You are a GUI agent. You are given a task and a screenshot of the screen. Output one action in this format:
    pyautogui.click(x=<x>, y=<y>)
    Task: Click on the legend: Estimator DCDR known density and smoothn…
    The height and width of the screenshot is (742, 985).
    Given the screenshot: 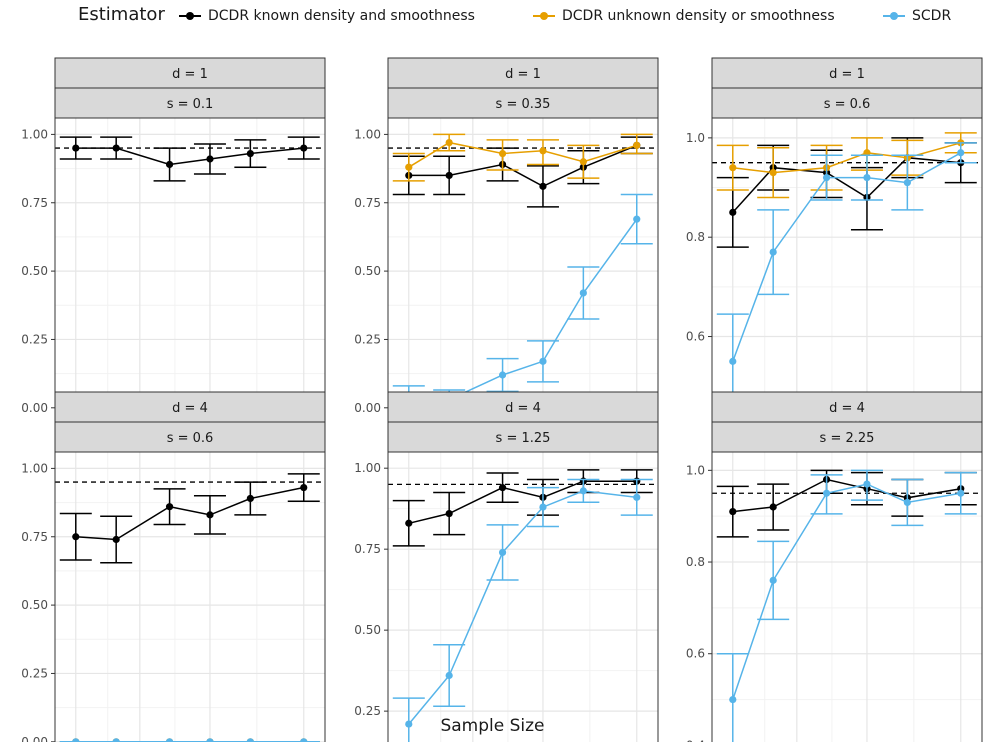 What is the action you would take?
    pyautogui.click(x=492, y=16)
    